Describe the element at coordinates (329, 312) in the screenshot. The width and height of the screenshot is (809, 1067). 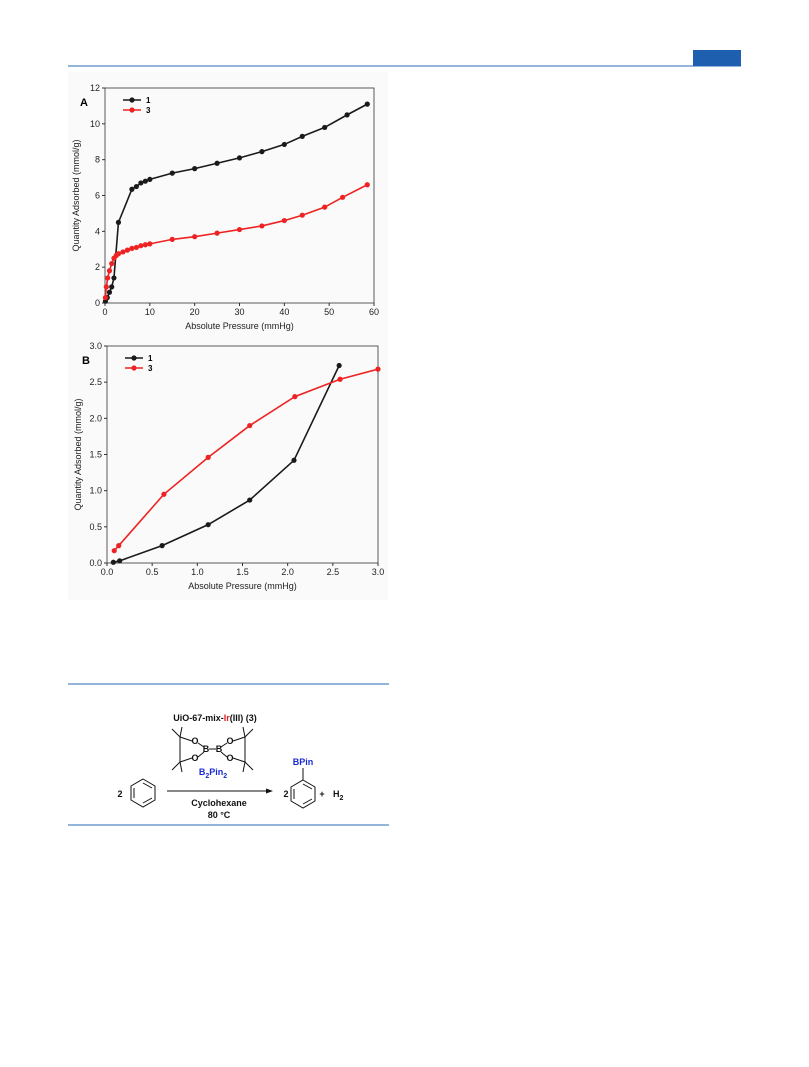
I see `x-tick-label: 50` at that location.